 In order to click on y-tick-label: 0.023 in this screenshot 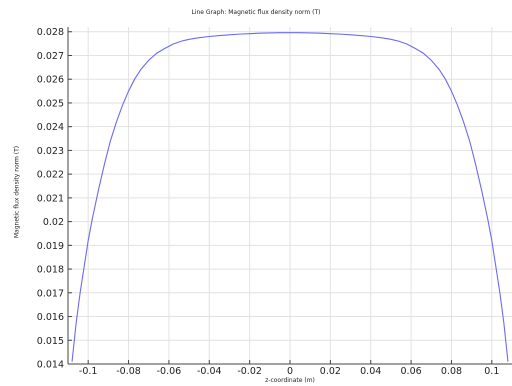, I will do `click(50, 151)`.